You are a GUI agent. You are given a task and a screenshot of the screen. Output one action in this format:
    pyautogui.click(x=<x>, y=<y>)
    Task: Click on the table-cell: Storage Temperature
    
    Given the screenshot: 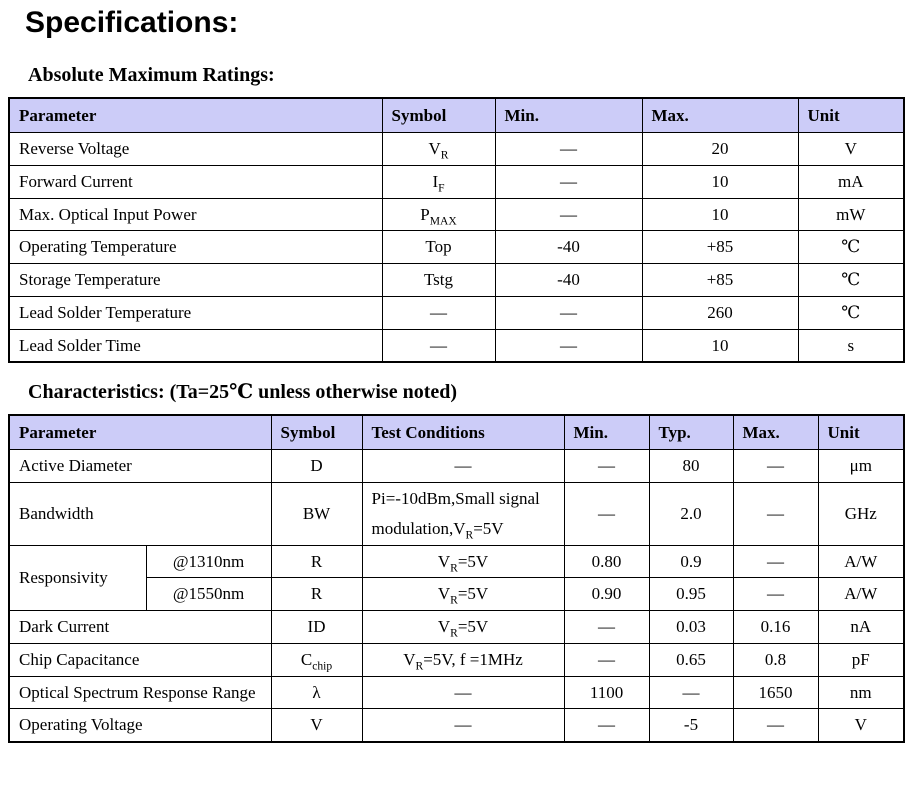 What is the action you would take?
    pyautogui.click(x=195, y=280)
    